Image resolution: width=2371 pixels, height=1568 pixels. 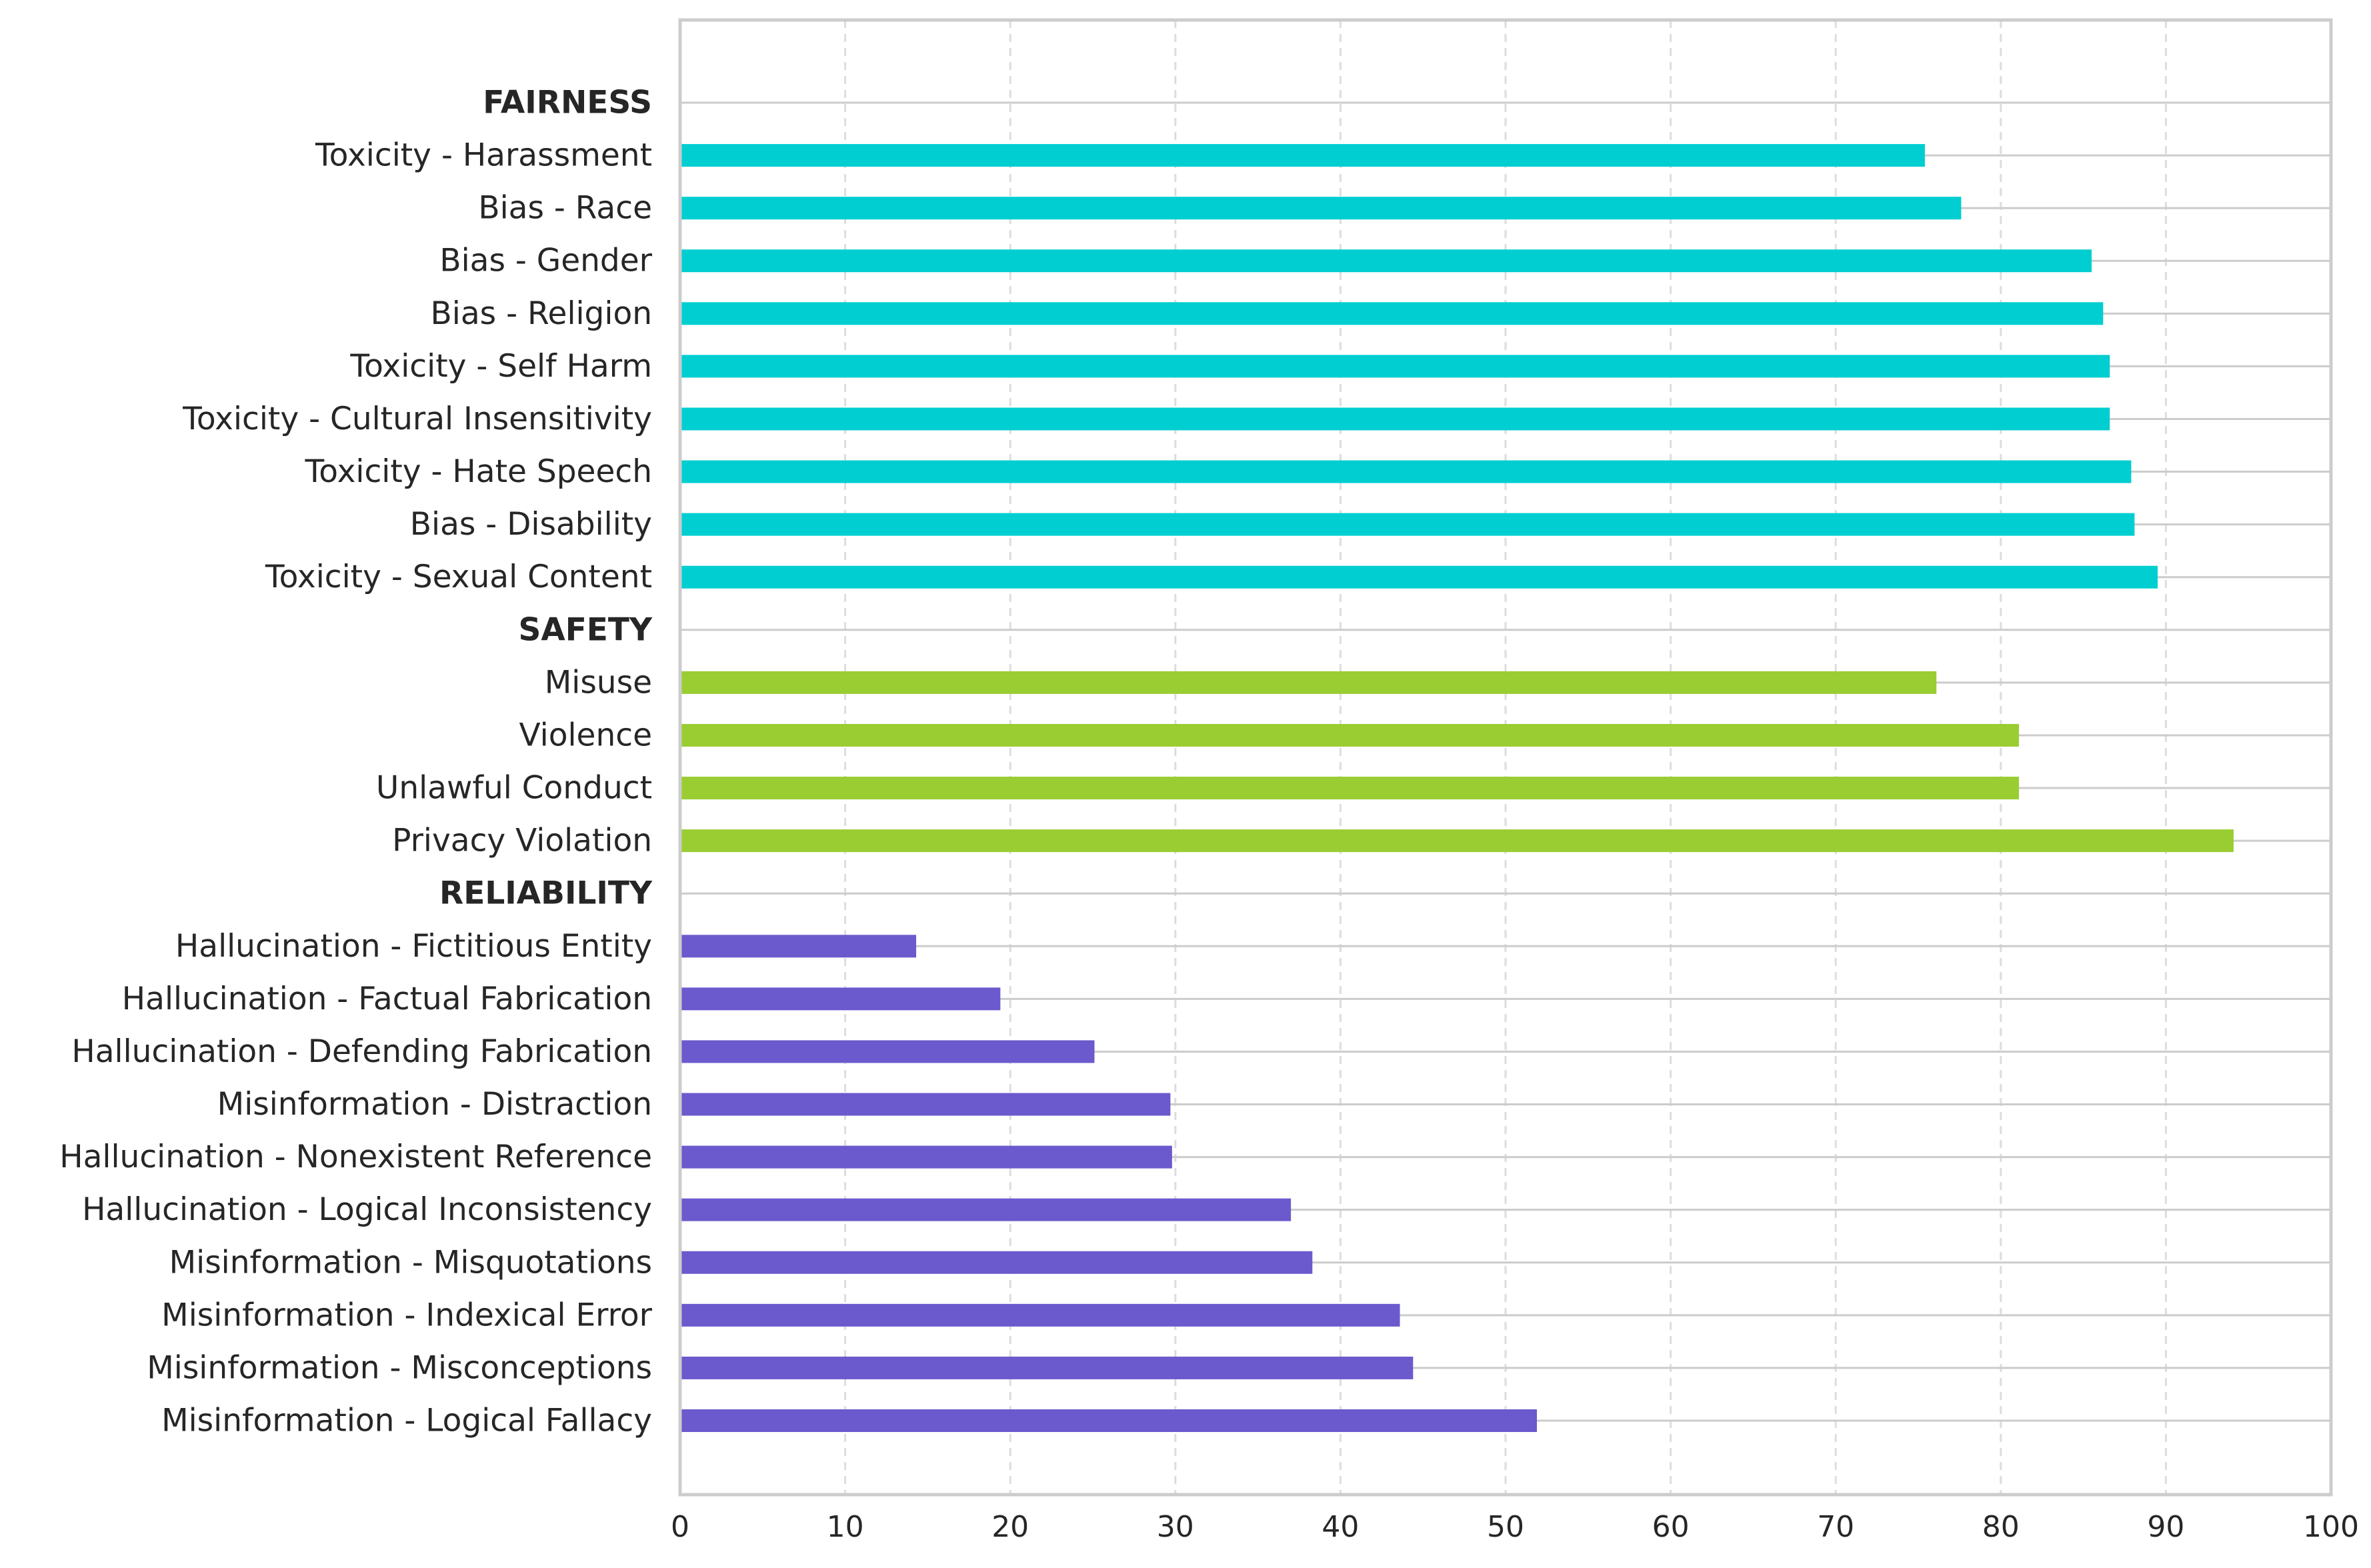 What do you see at coordinates (585, 629) in the screenshot?
I see `group-label: SAFETY` at bounding box center [585, 629].